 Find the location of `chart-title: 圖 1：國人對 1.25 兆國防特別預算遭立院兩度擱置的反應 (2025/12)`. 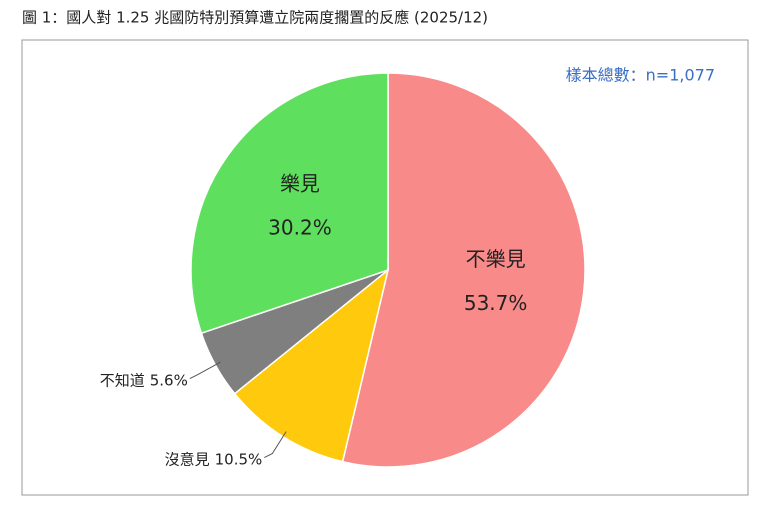

chart-title: 圖 1：國人對 1.25 兆國防特別預算遭立院兩度擱置的反應 (2025/12) is located at coordinates (255, 18).